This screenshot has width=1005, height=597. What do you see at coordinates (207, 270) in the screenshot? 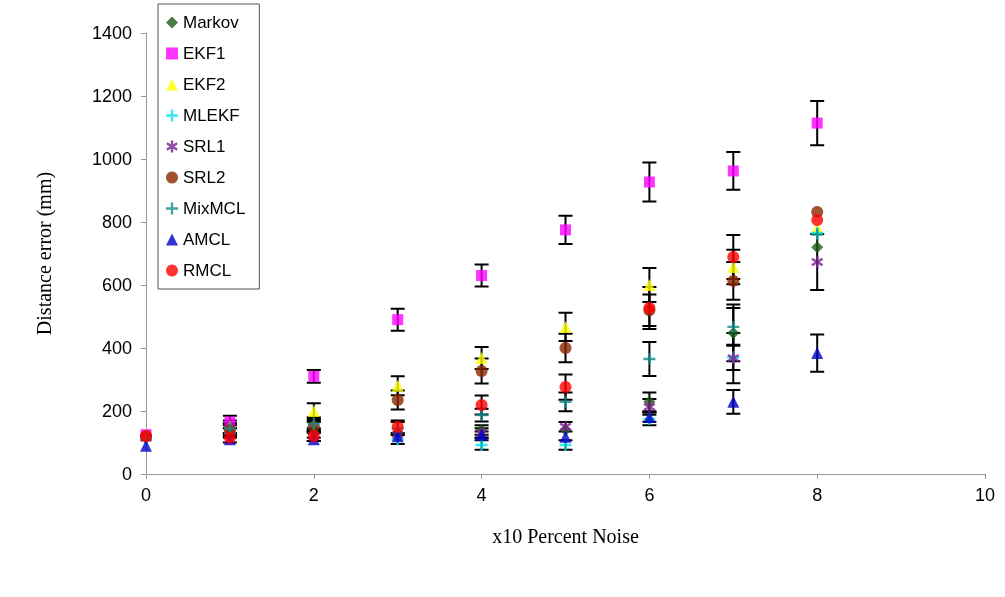
I see `legend-label: RMCL` at bounding box center [207, 270].